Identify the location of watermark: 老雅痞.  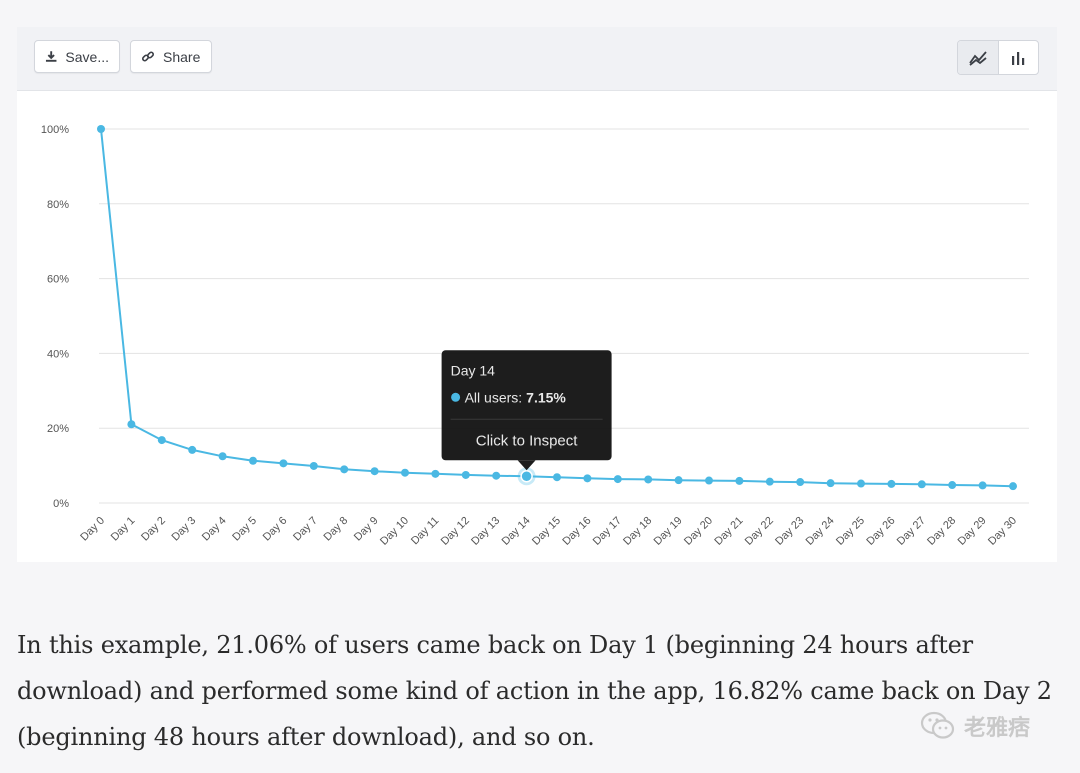
(975, 726).